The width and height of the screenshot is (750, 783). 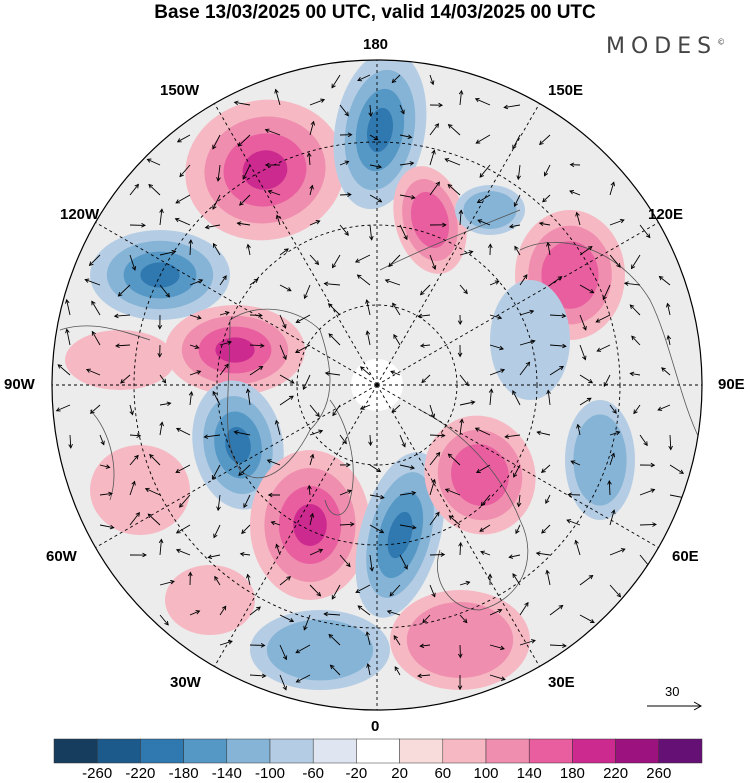 What do you see at coordinates (529, 773) in the screenshot?
I see `colorbar-tick-label: 140` at bounding box center [529, 773].